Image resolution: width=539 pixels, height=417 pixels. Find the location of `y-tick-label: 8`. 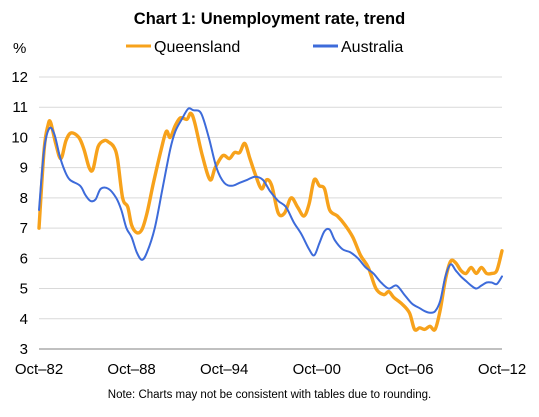

y-tick-label: 8 is located at coordinates (24, 198).